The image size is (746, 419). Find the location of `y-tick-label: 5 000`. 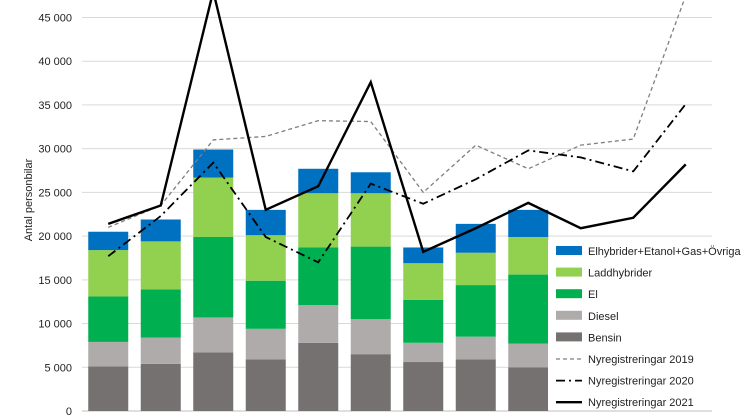

y-tick-label: 5 000 is located at coordinates (58, 368).